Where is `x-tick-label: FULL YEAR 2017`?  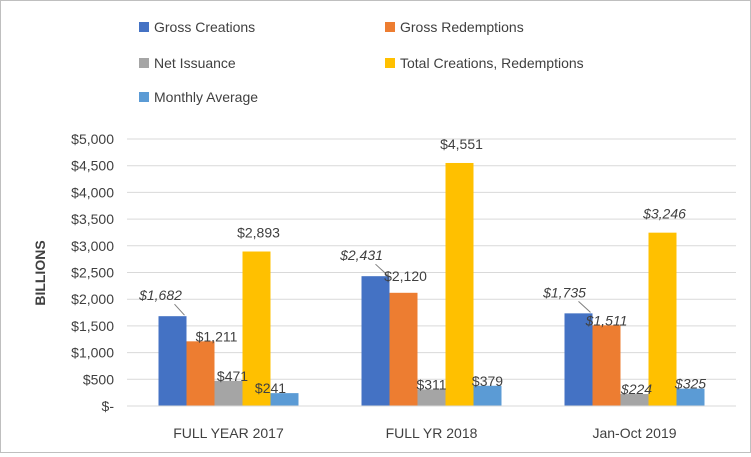
x-tick-label: FULL YEAR 2017 is located at coordinates (228, 433).